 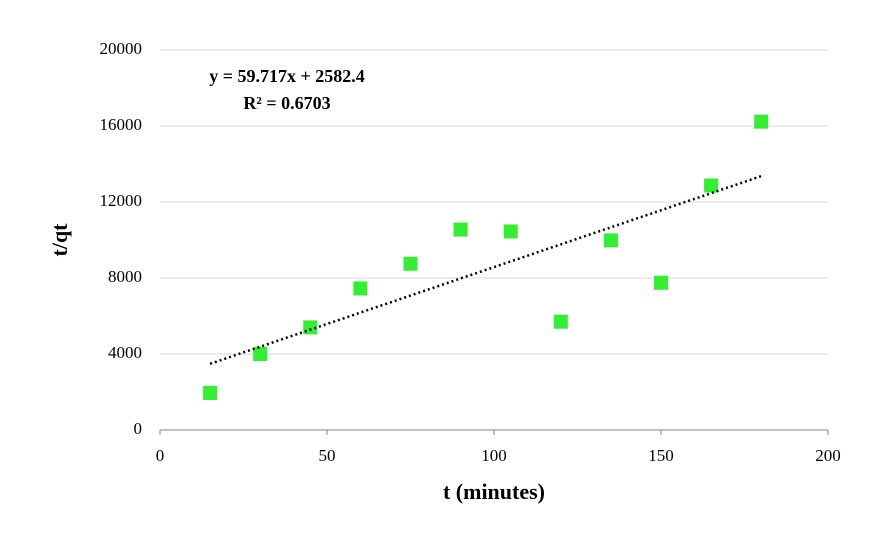 What do you see at coordinates (125, 276) in the screenshot?
I see `y-tick-label: 8000` at bounding box center [125, 276].